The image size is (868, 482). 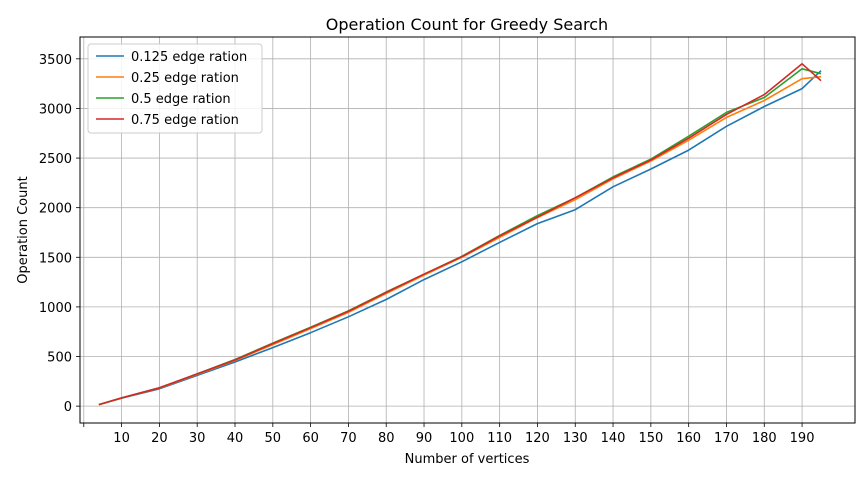 I want to click on y-tick-label: 500, so click(x=59, y=358).